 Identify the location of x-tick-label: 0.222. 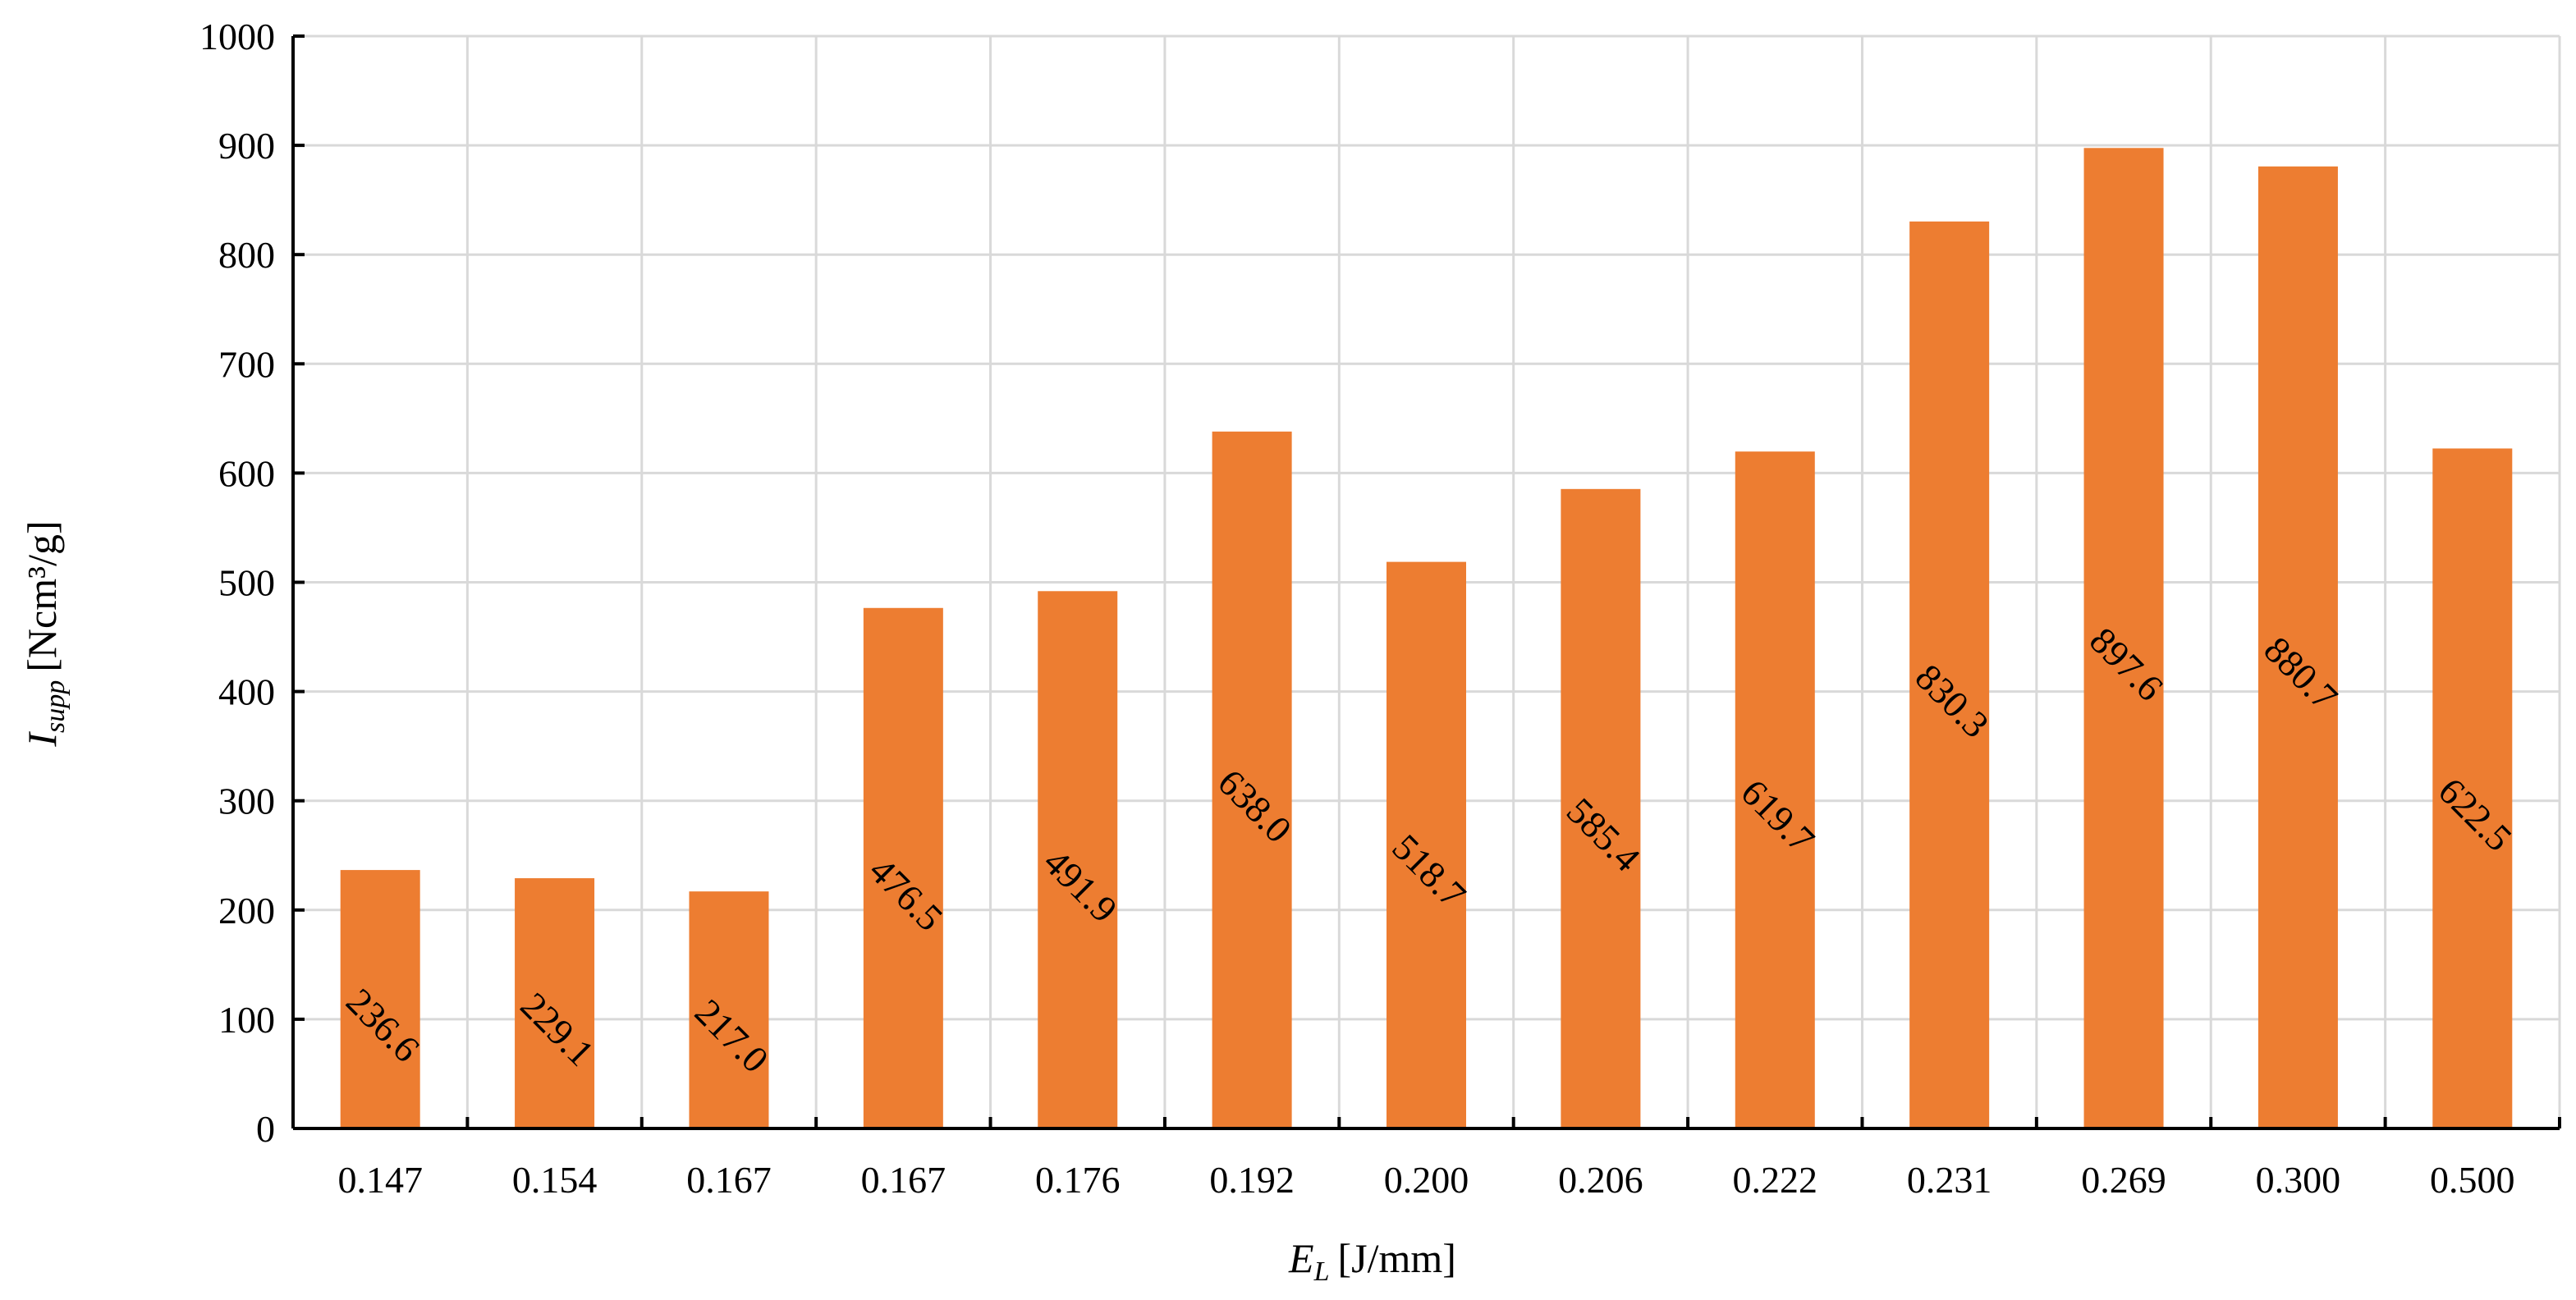
(1776, 1180).